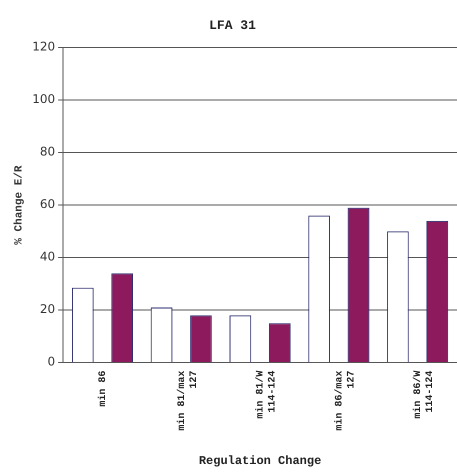 This screenshot has height=476, width=457. What do you see at coordinates (345, 400) in the screenshot?
I see `x-tick-label: min 86/max 127` at bounding box center [345, 400].